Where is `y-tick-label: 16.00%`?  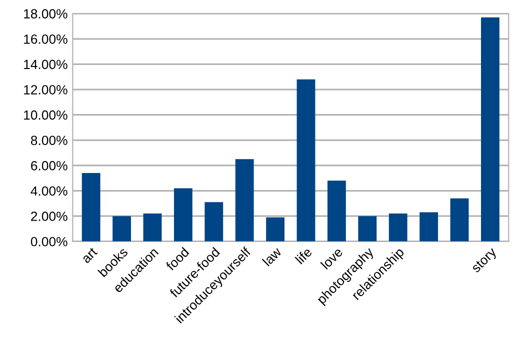 y-tick-label: 16.00% is located at coordinates (46, 39).